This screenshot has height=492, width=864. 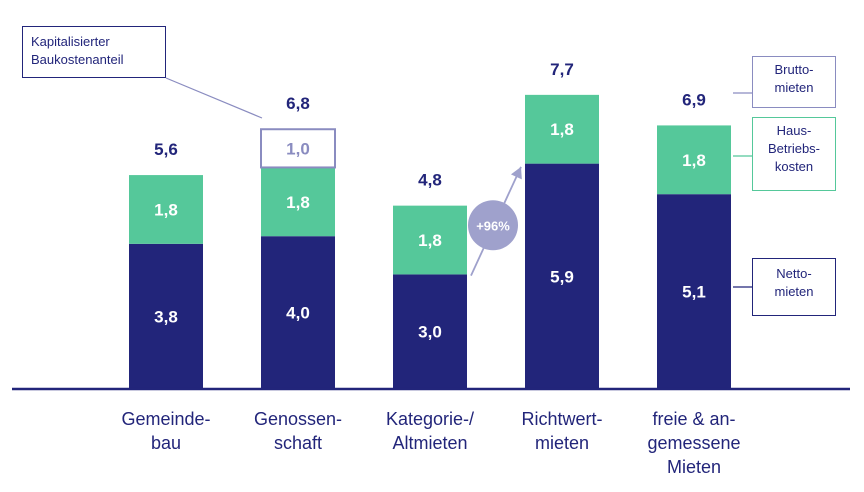 What do you see at coordinates (516, 173) in the screenshot?
I see `growth-arrow-head` at bounding box center [516, 173].